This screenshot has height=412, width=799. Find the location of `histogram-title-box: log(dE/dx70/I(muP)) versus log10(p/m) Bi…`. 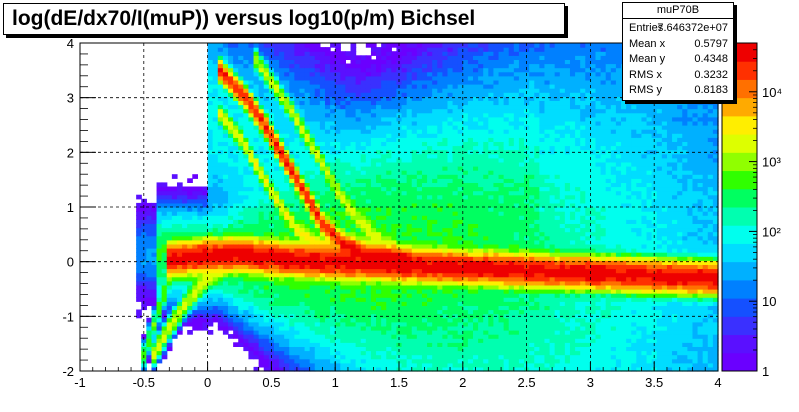

histogram-title-box: log(dE/dx70/I(muP)) versus log10(p/m) Bi… is located at coordinates (284, 19).